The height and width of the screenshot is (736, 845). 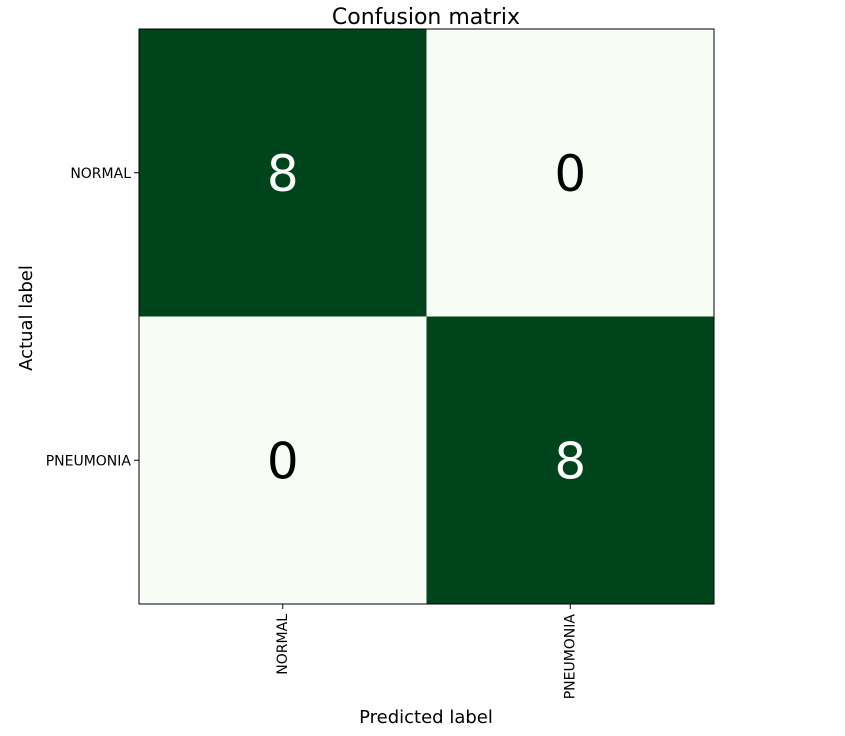 What do you see at coordinates (89, 461) in the screenshot?
I see `y-tick-label: PNEUMONIA` at bounding box center [89, 461].